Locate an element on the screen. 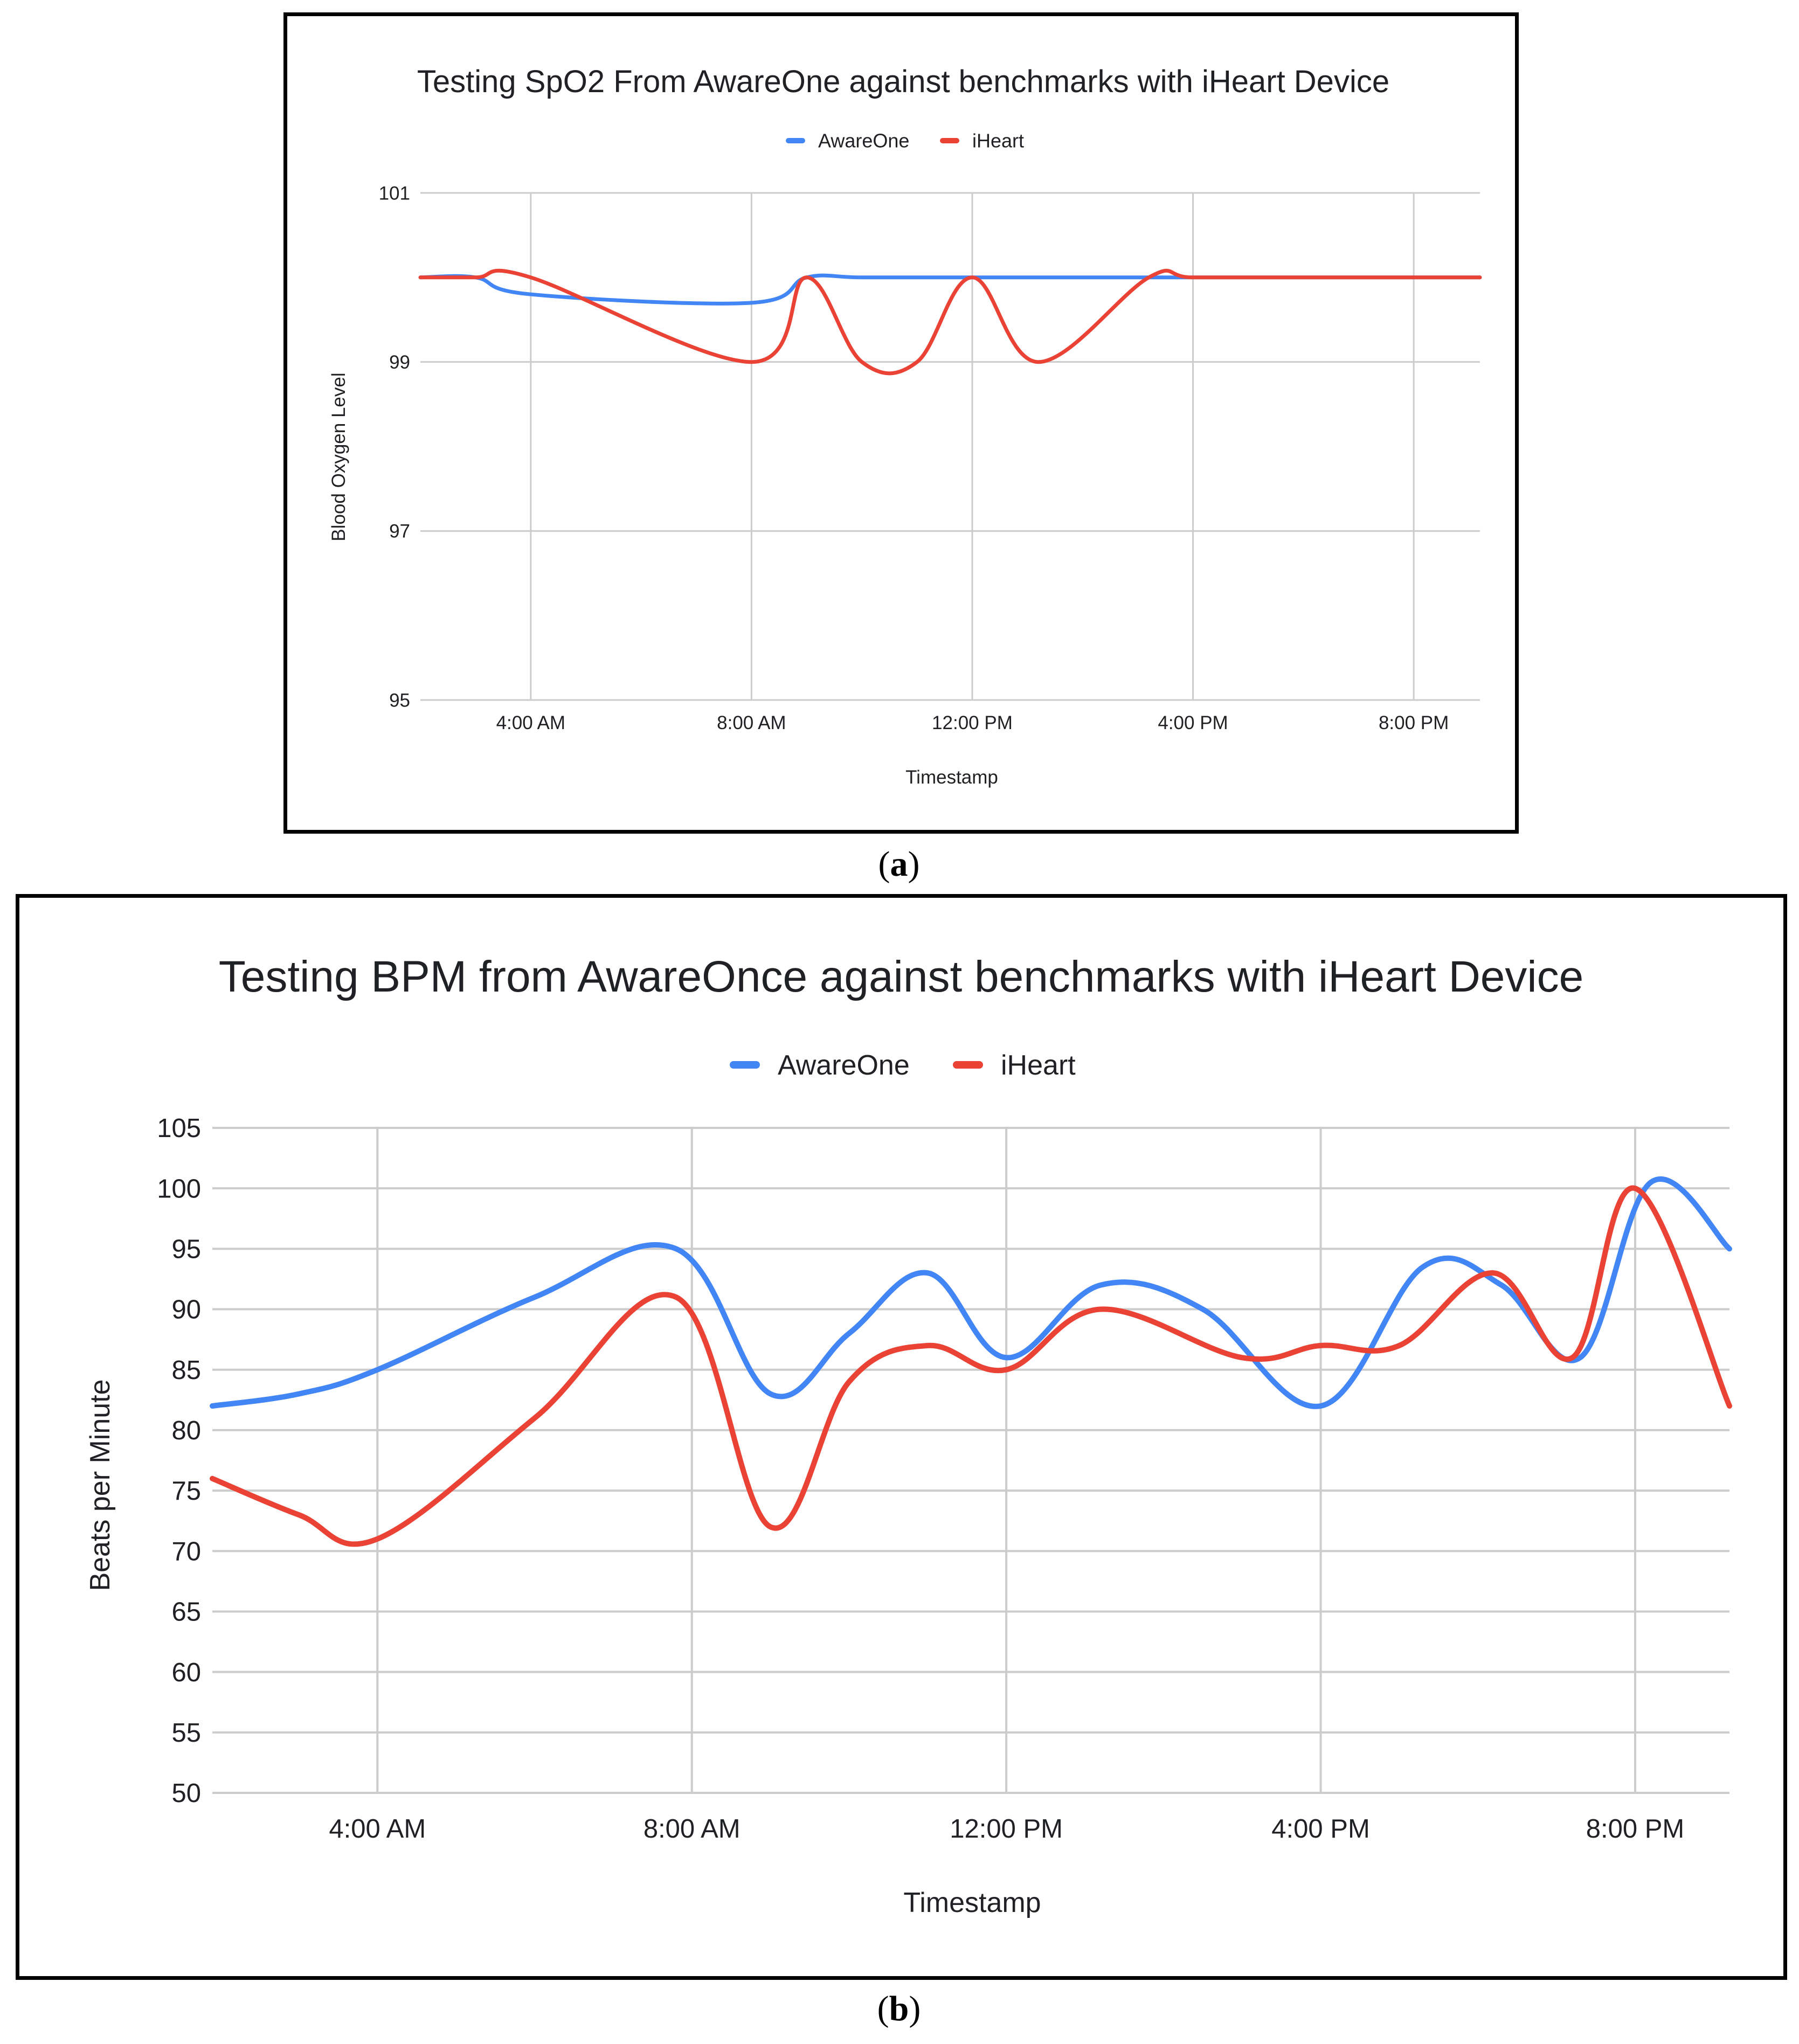 This screenshot has height=2044, width=1799. y-tick-label: 105 is located at coordinates (179, 1128).